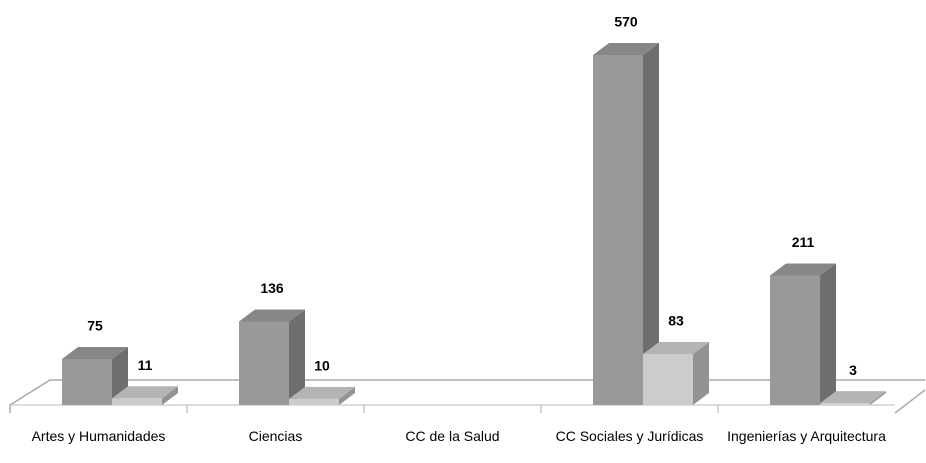 The width and height of the screenshot is (926, 463). Describe the element at coordinates (806, 436) in the screenshot. I see `x-tick-label: Ingenierías y Arquitectura` at that location.